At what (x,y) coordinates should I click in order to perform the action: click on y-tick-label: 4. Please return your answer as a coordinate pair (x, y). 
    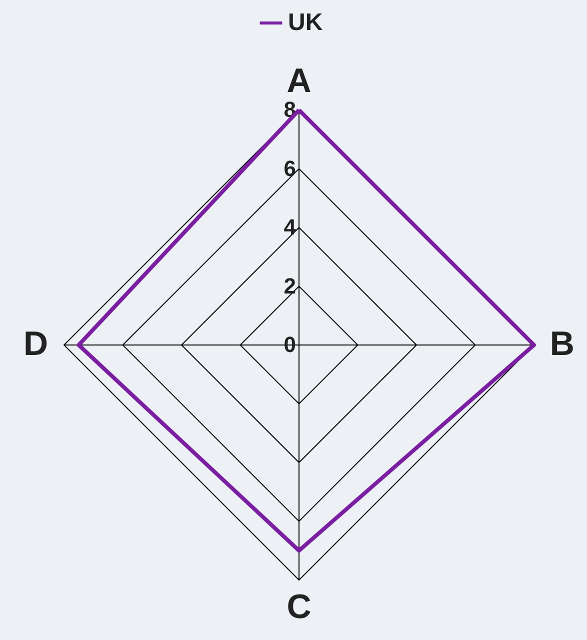
    Looking at the image, I should click on (290, 227).